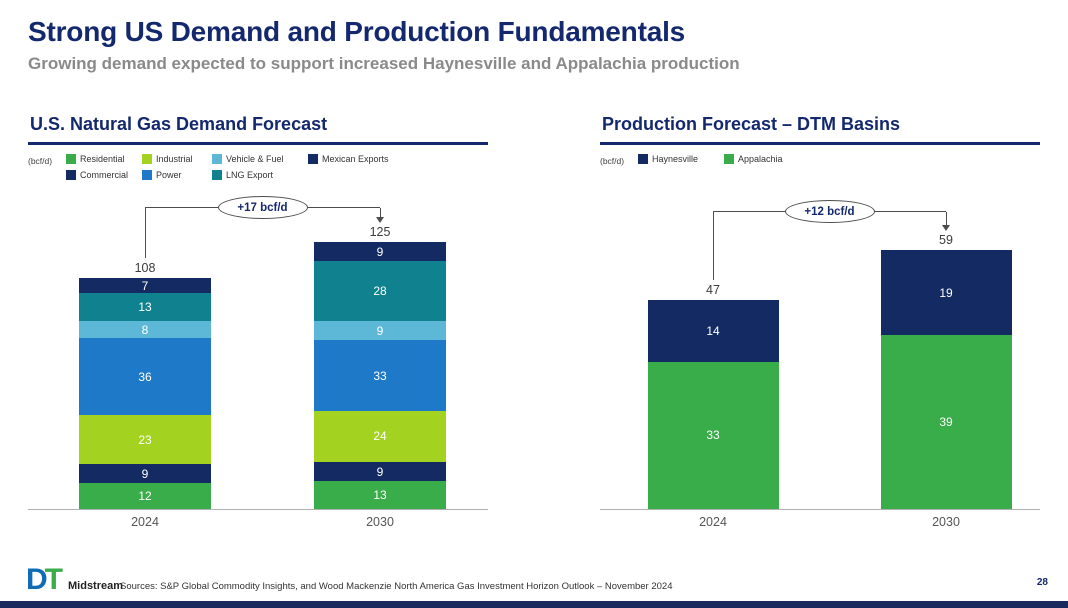 This screenshot has height=608, width=1068. I want to click on chart-title-demand: U.S. Natural Gas Demand Forecast, so click(258, 128).